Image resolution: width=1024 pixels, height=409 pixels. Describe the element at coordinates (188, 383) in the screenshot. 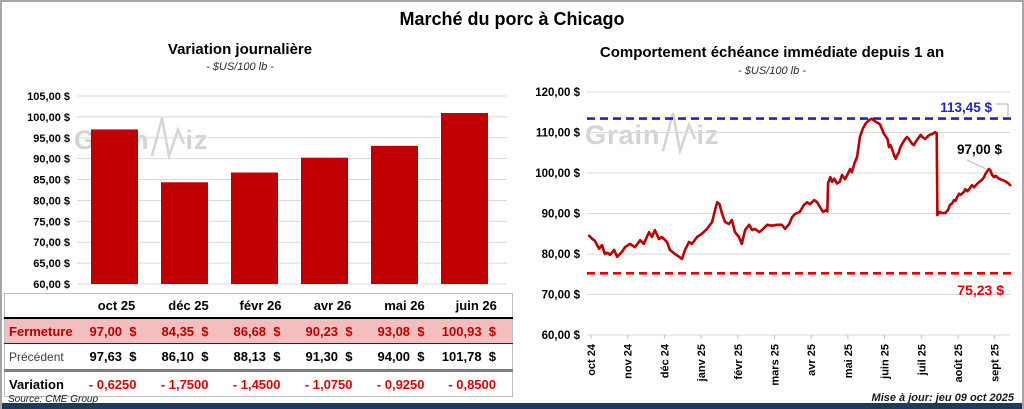

I see `table-cell: - 1,7500` at that location.